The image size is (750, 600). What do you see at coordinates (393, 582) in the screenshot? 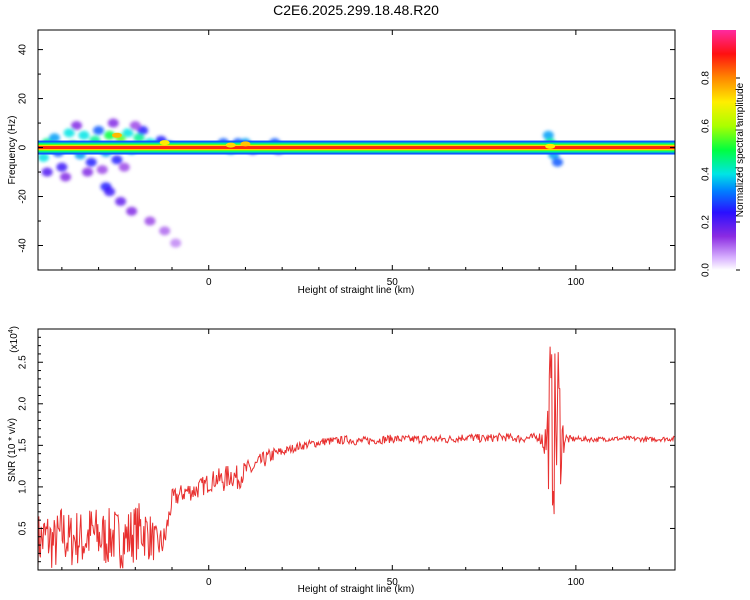
I see `snr-x-tick-label: 50` at bounding box center [393, 582].